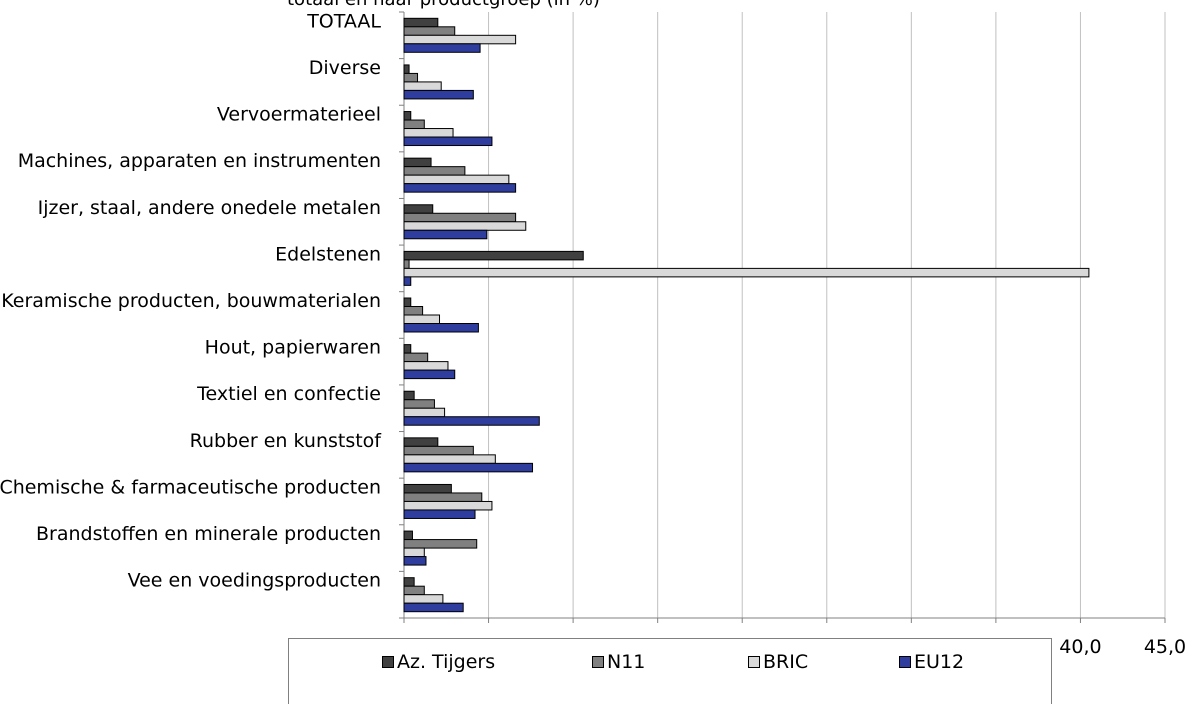 This screenshot has height=704, width=1187. What do you see at coordinates (286, 441) in the screenshot?
I see `category-label: Rubber en kunststof` at bounding box center [286, 441].